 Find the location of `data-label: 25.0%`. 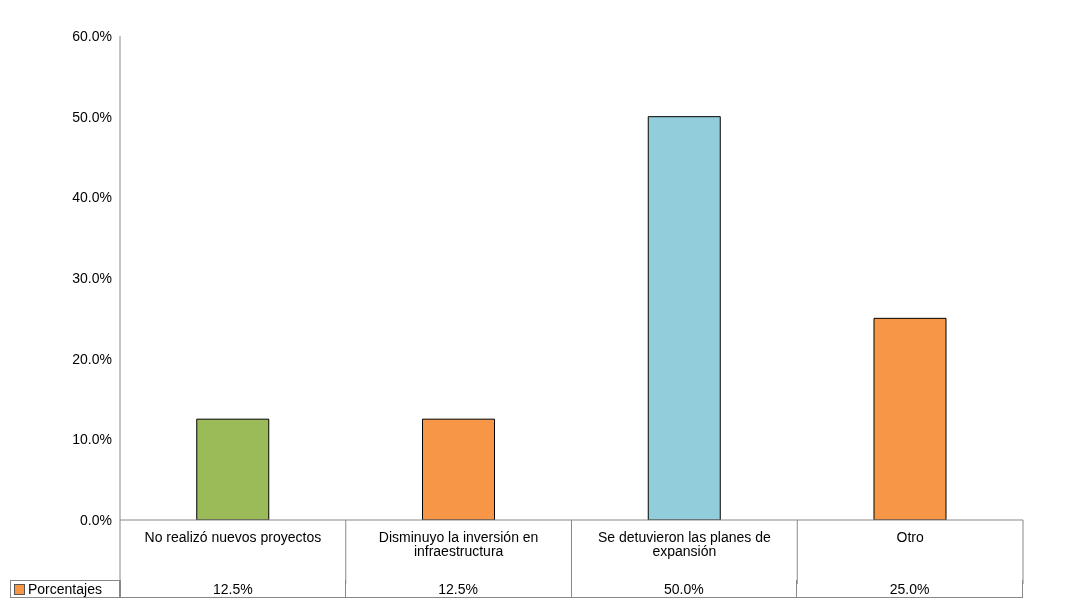

data-label: 25.0% is located at coordinates (910, 589).